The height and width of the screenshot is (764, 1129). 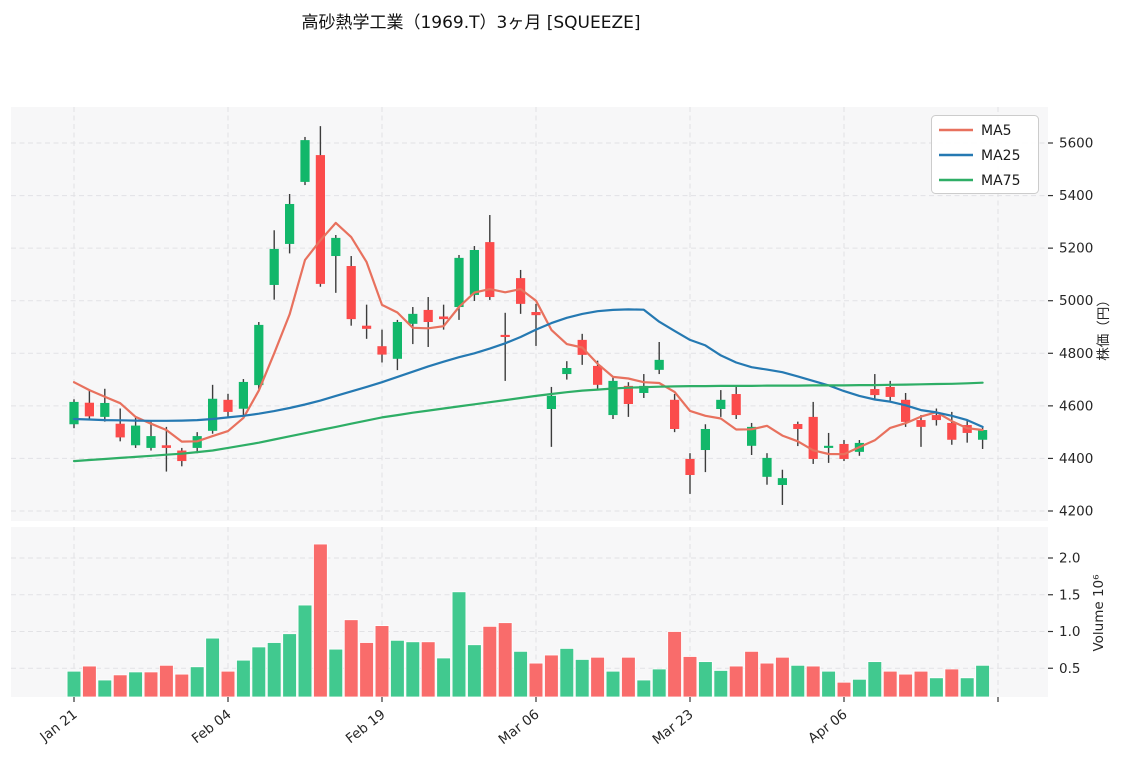 I want to click on svg-text: Feb 04, so click(x=212, y=727).